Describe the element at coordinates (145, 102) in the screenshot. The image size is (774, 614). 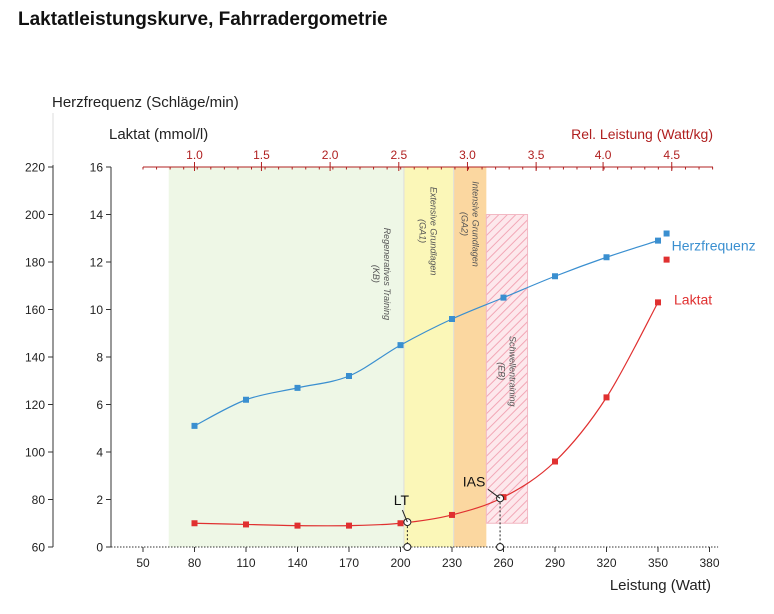
I see `hr-axis-title: Herzfrequenz (Schläge/min)` at that location.